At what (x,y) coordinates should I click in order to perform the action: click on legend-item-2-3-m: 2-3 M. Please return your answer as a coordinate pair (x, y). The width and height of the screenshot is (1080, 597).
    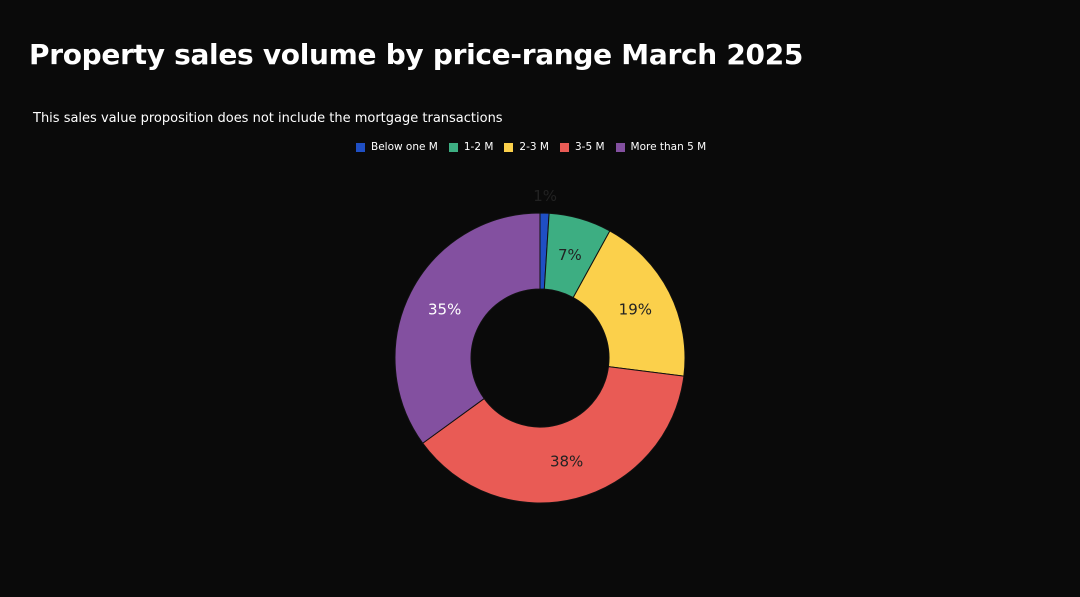
    Looking at the image, I should click on (526, 147).